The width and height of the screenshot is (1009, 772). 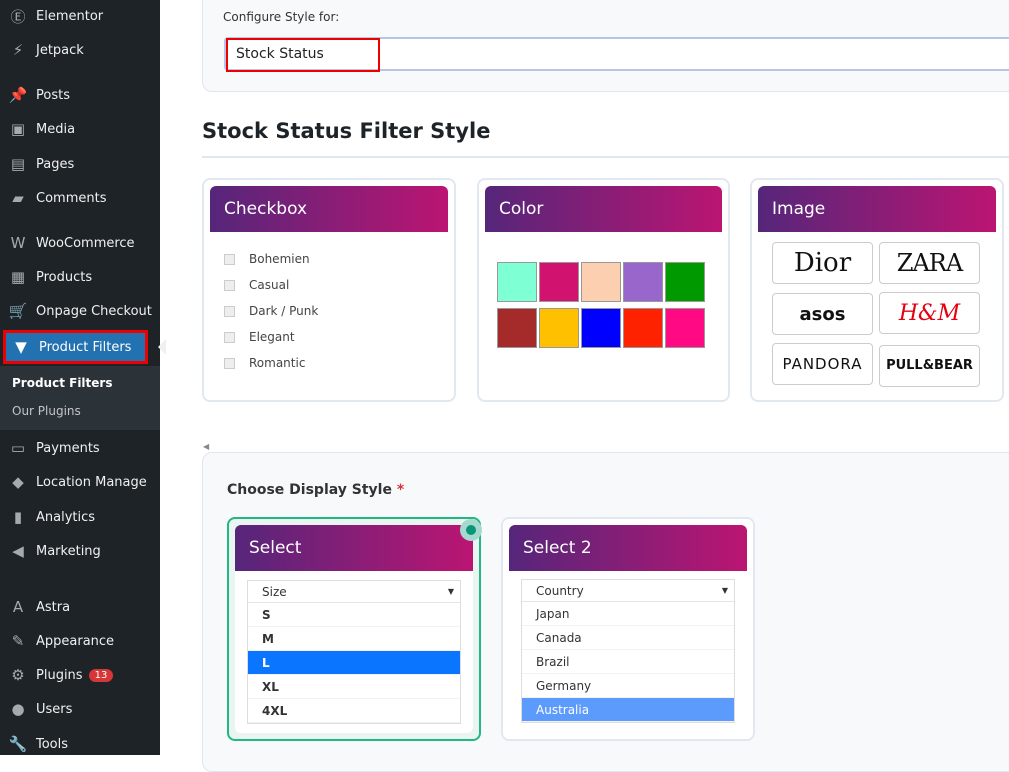 I want to click on update-count-badge: 13, so click(x=101, y=675).